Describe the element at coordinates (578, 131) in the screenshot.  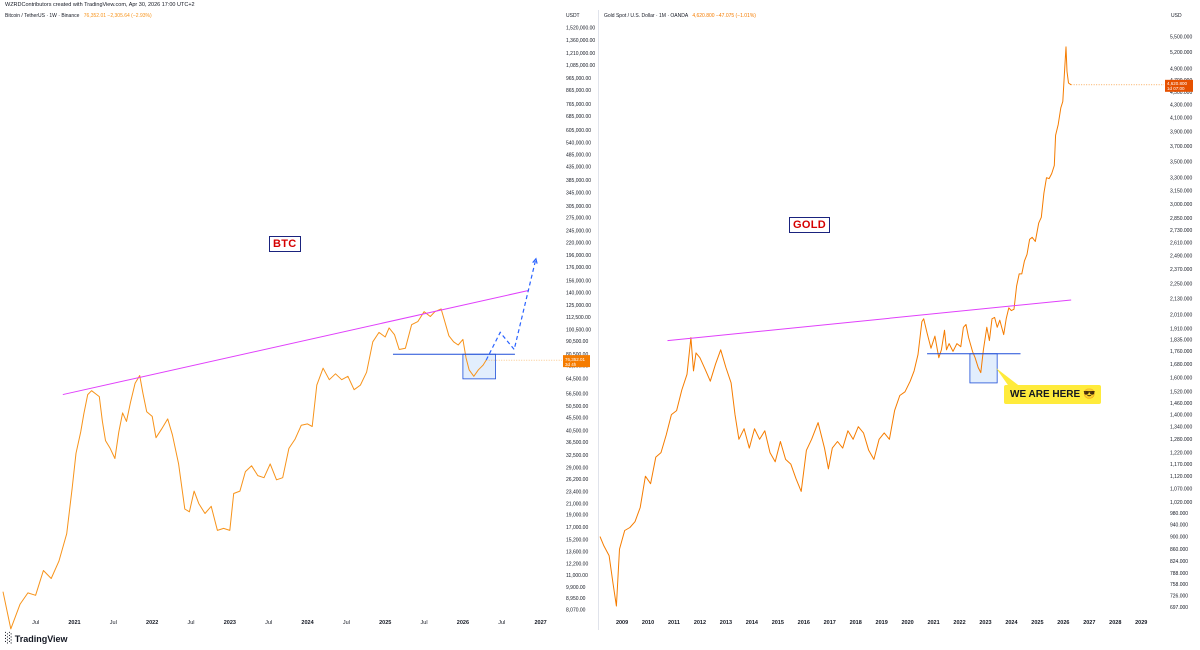
I see `btc-y-tick-label: 605,000.00` at that location.